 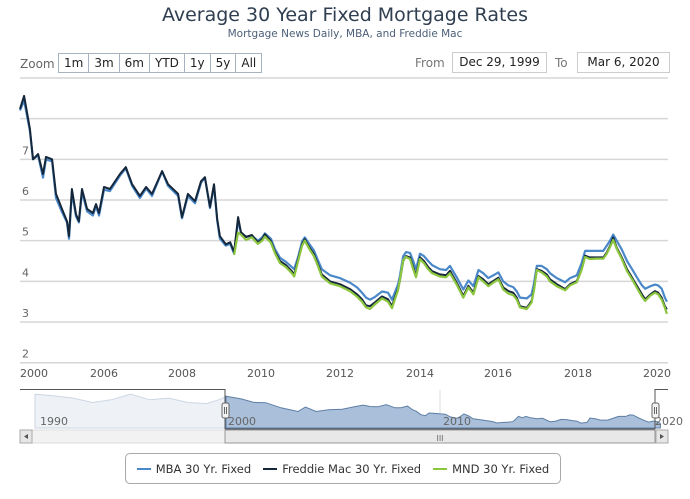 What do you see at coordinates (182, 373) in the screenshot?
I see `x-tick-label: 2008` at bounding box center [182, 373].